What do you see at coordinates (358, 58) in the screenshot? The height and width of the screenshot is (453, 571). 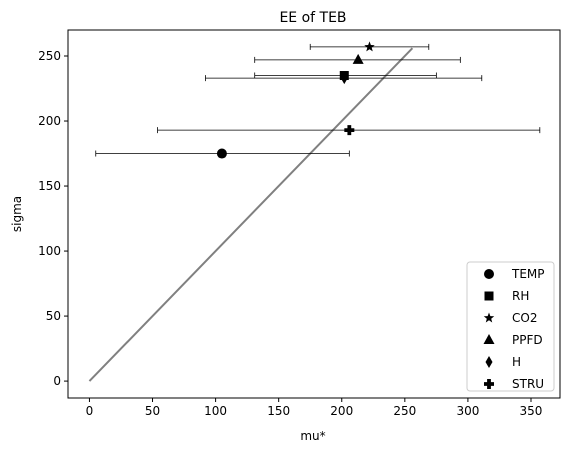 I see `data-point-ppfd` at bounding box center [358, 58].